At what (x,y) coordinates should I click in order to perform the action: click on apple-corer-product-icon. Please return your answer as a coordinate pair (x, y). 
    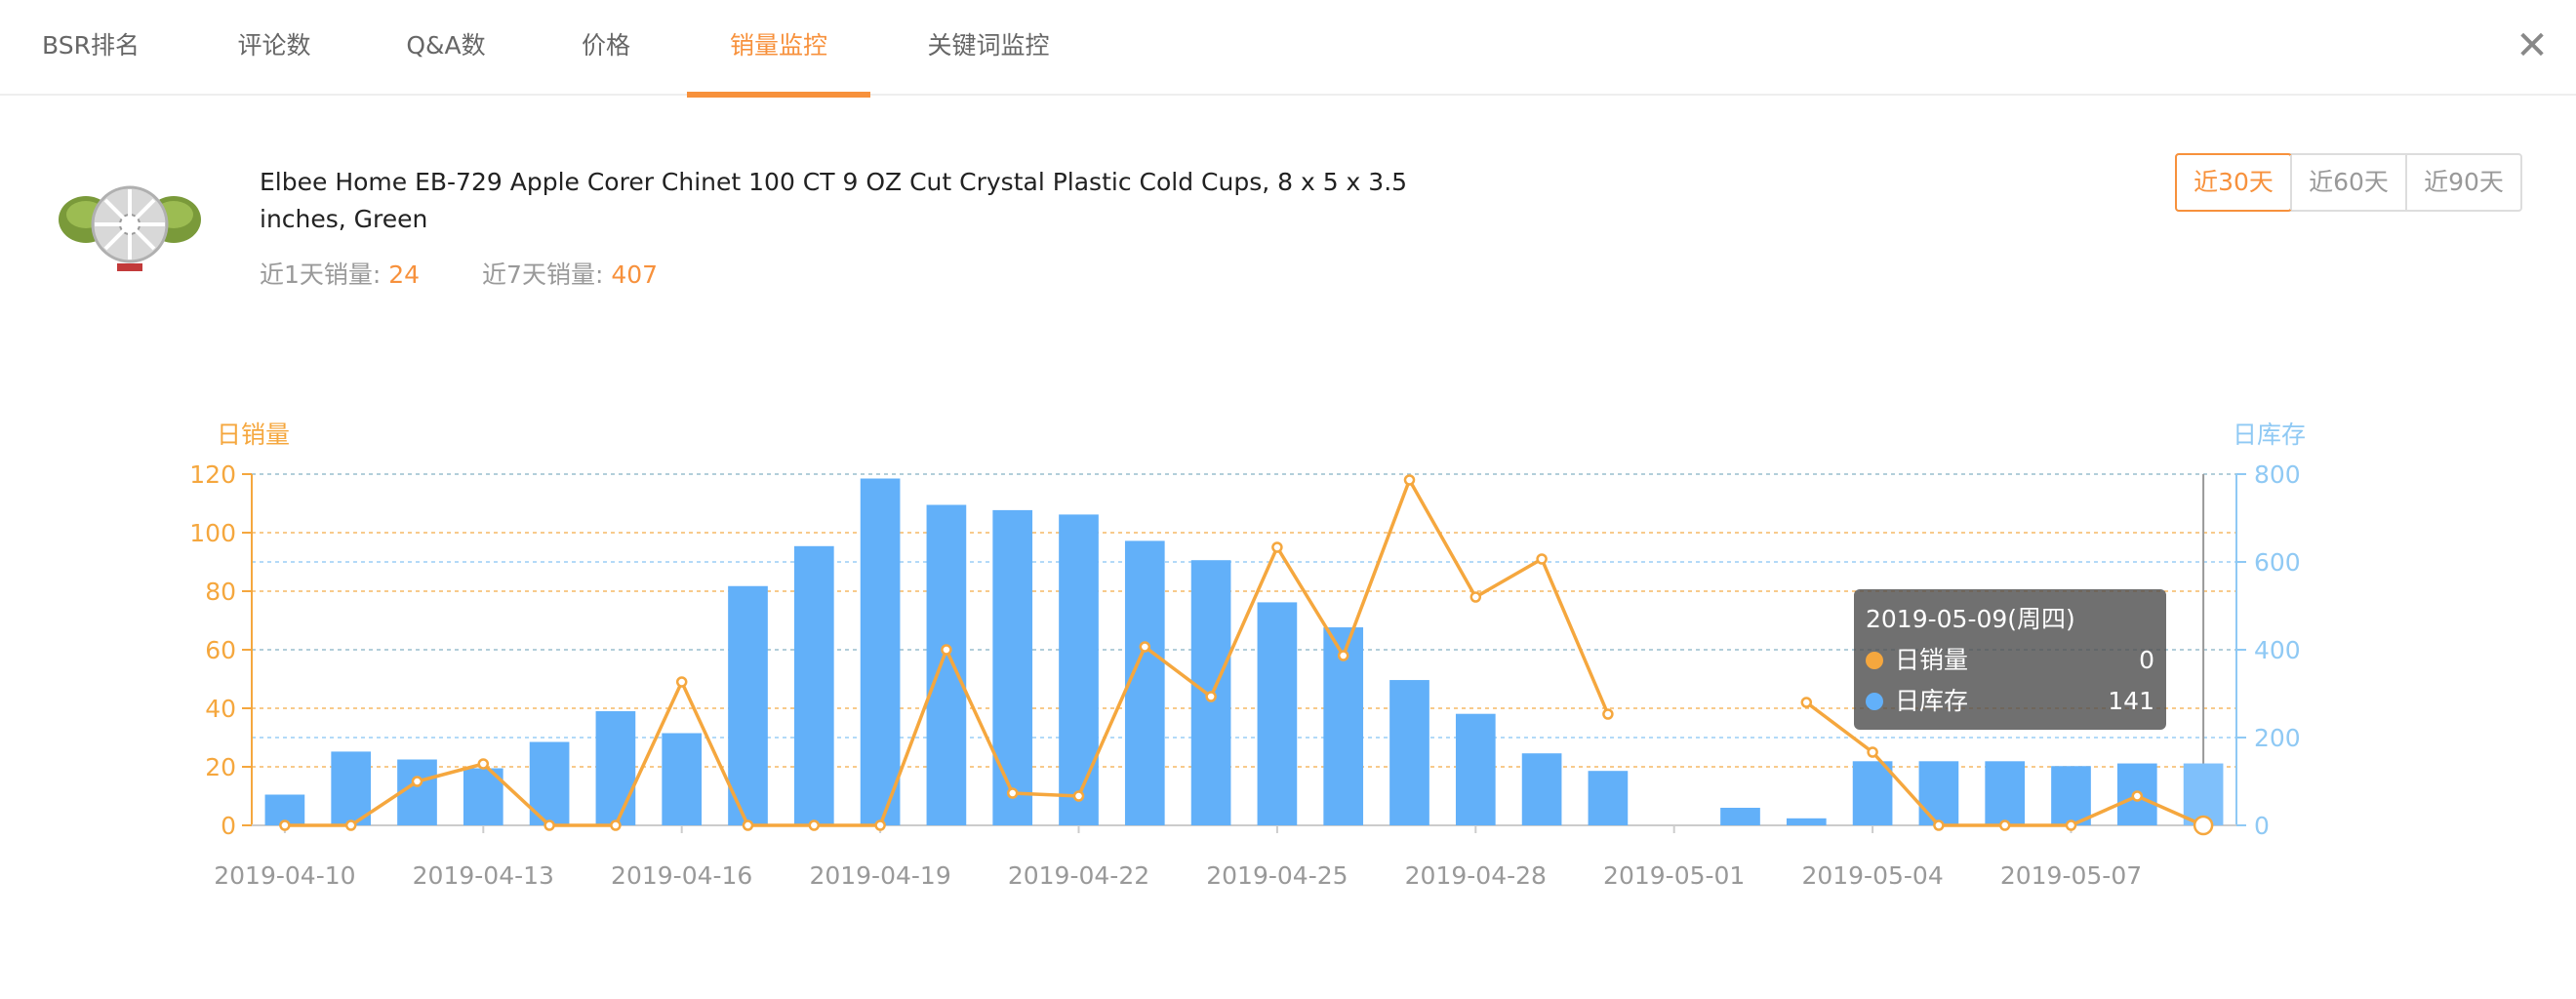
    Looking at the image, I should click on (130, 228).